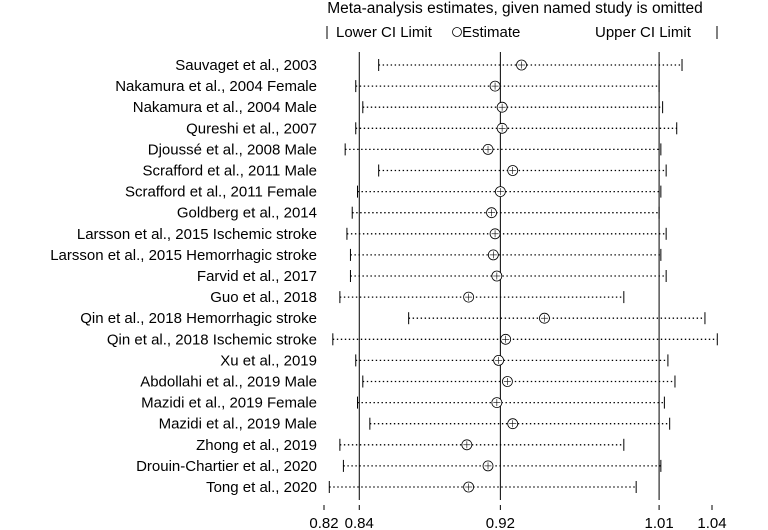 The width and height of the screenshot is (768, 530). Describe the element at coordinates (415, 424) in the screenshot. I see `study-row: Mazidi et al., 2019 Male` at that location.